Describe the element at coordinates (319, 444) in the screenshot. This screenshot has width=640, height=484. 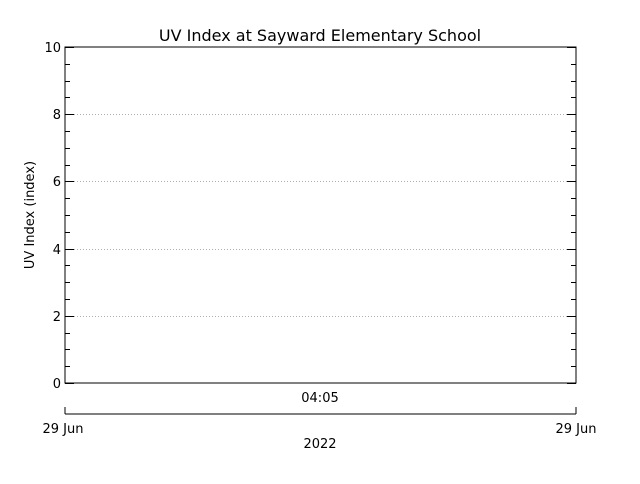
I see `x-year-label: 2022` at that location.